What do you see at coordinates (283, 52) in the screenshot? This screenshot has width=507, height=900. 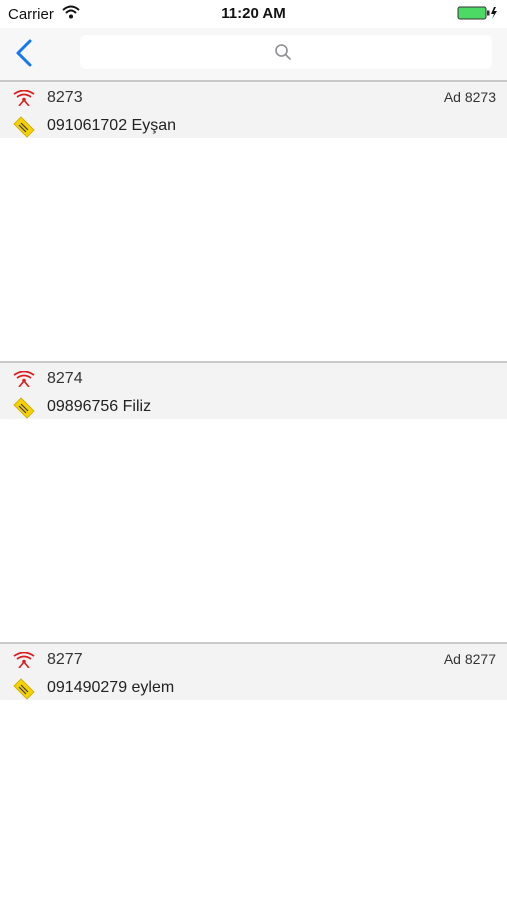 I see `search-icon` at bounding box center [283, 52].